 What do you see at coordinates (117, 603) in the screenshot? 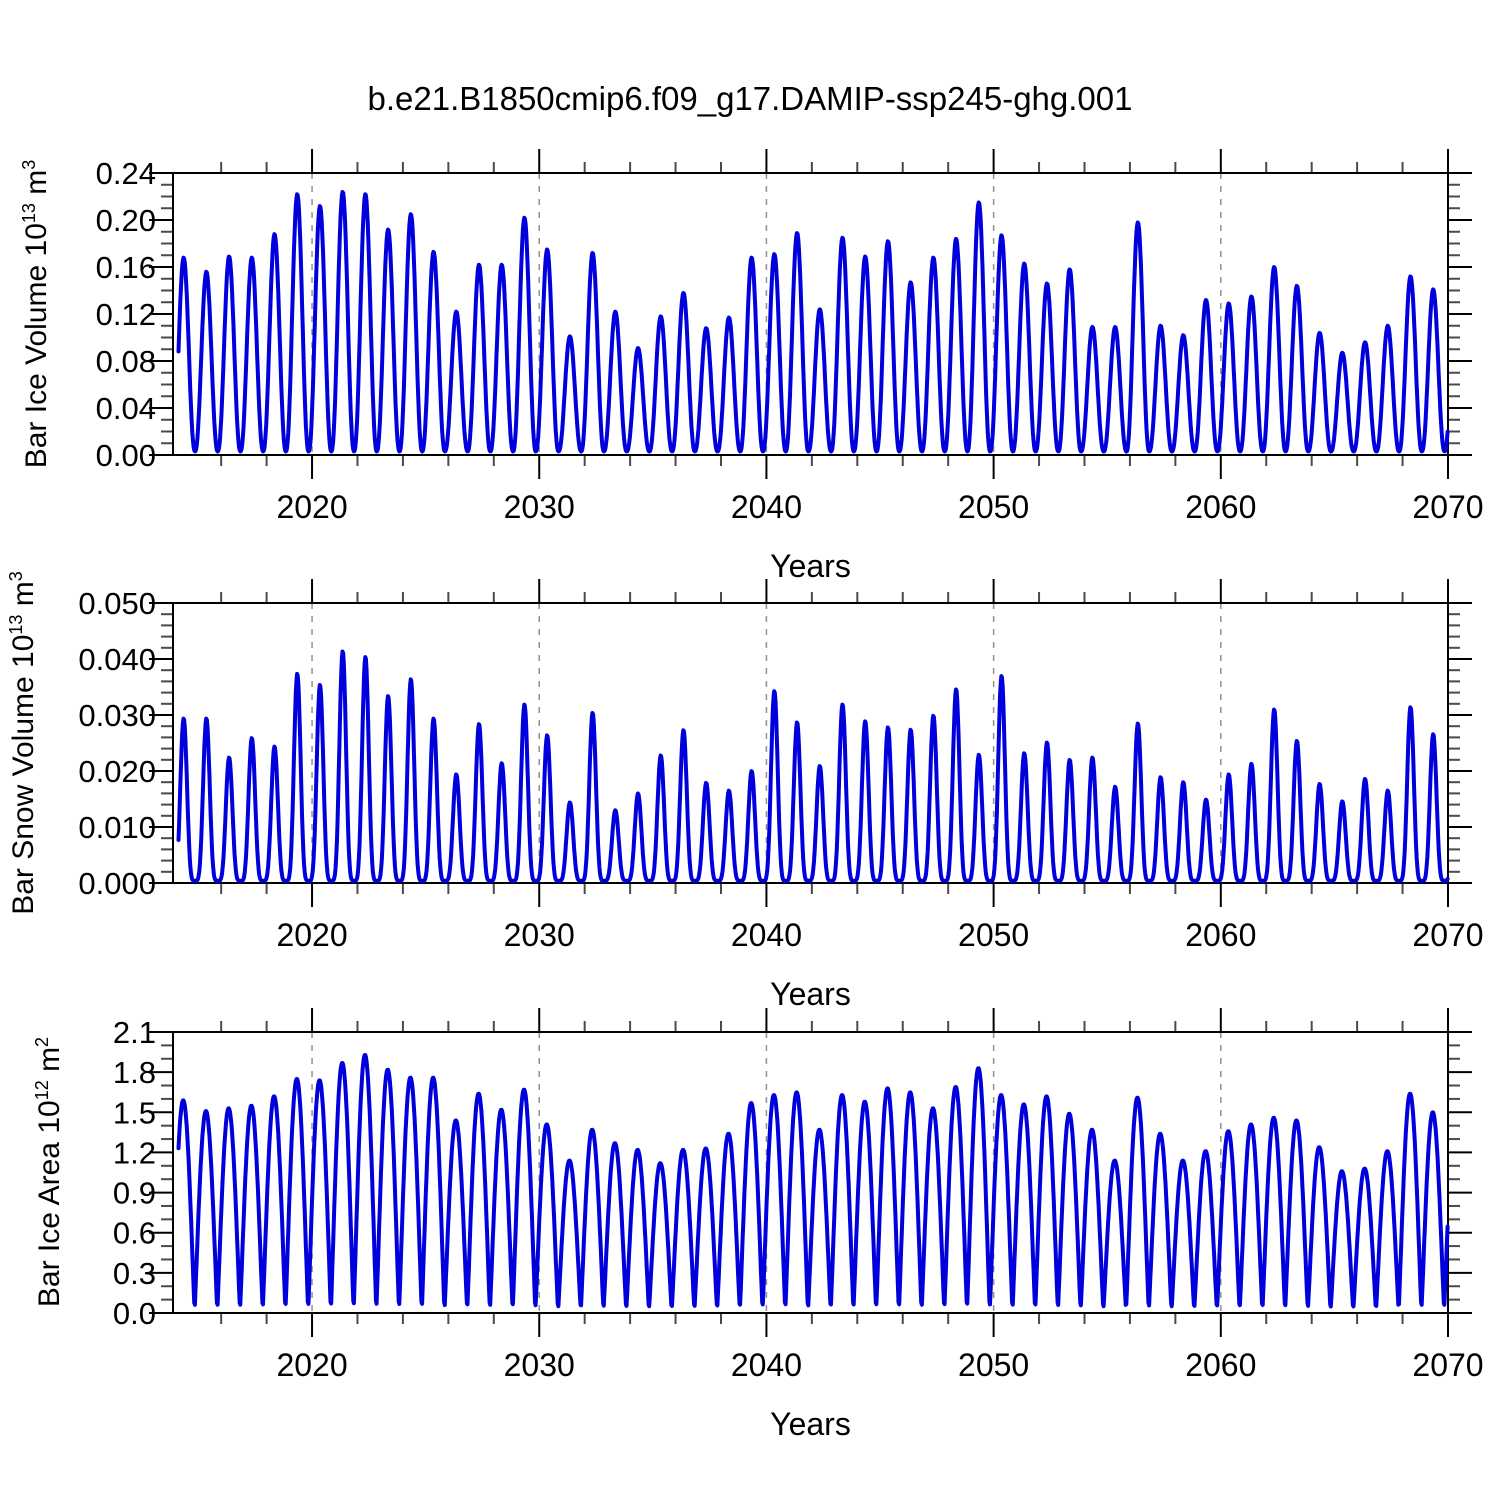
I see `y-tick-label: 0.050` at bounding box center [117, 603].